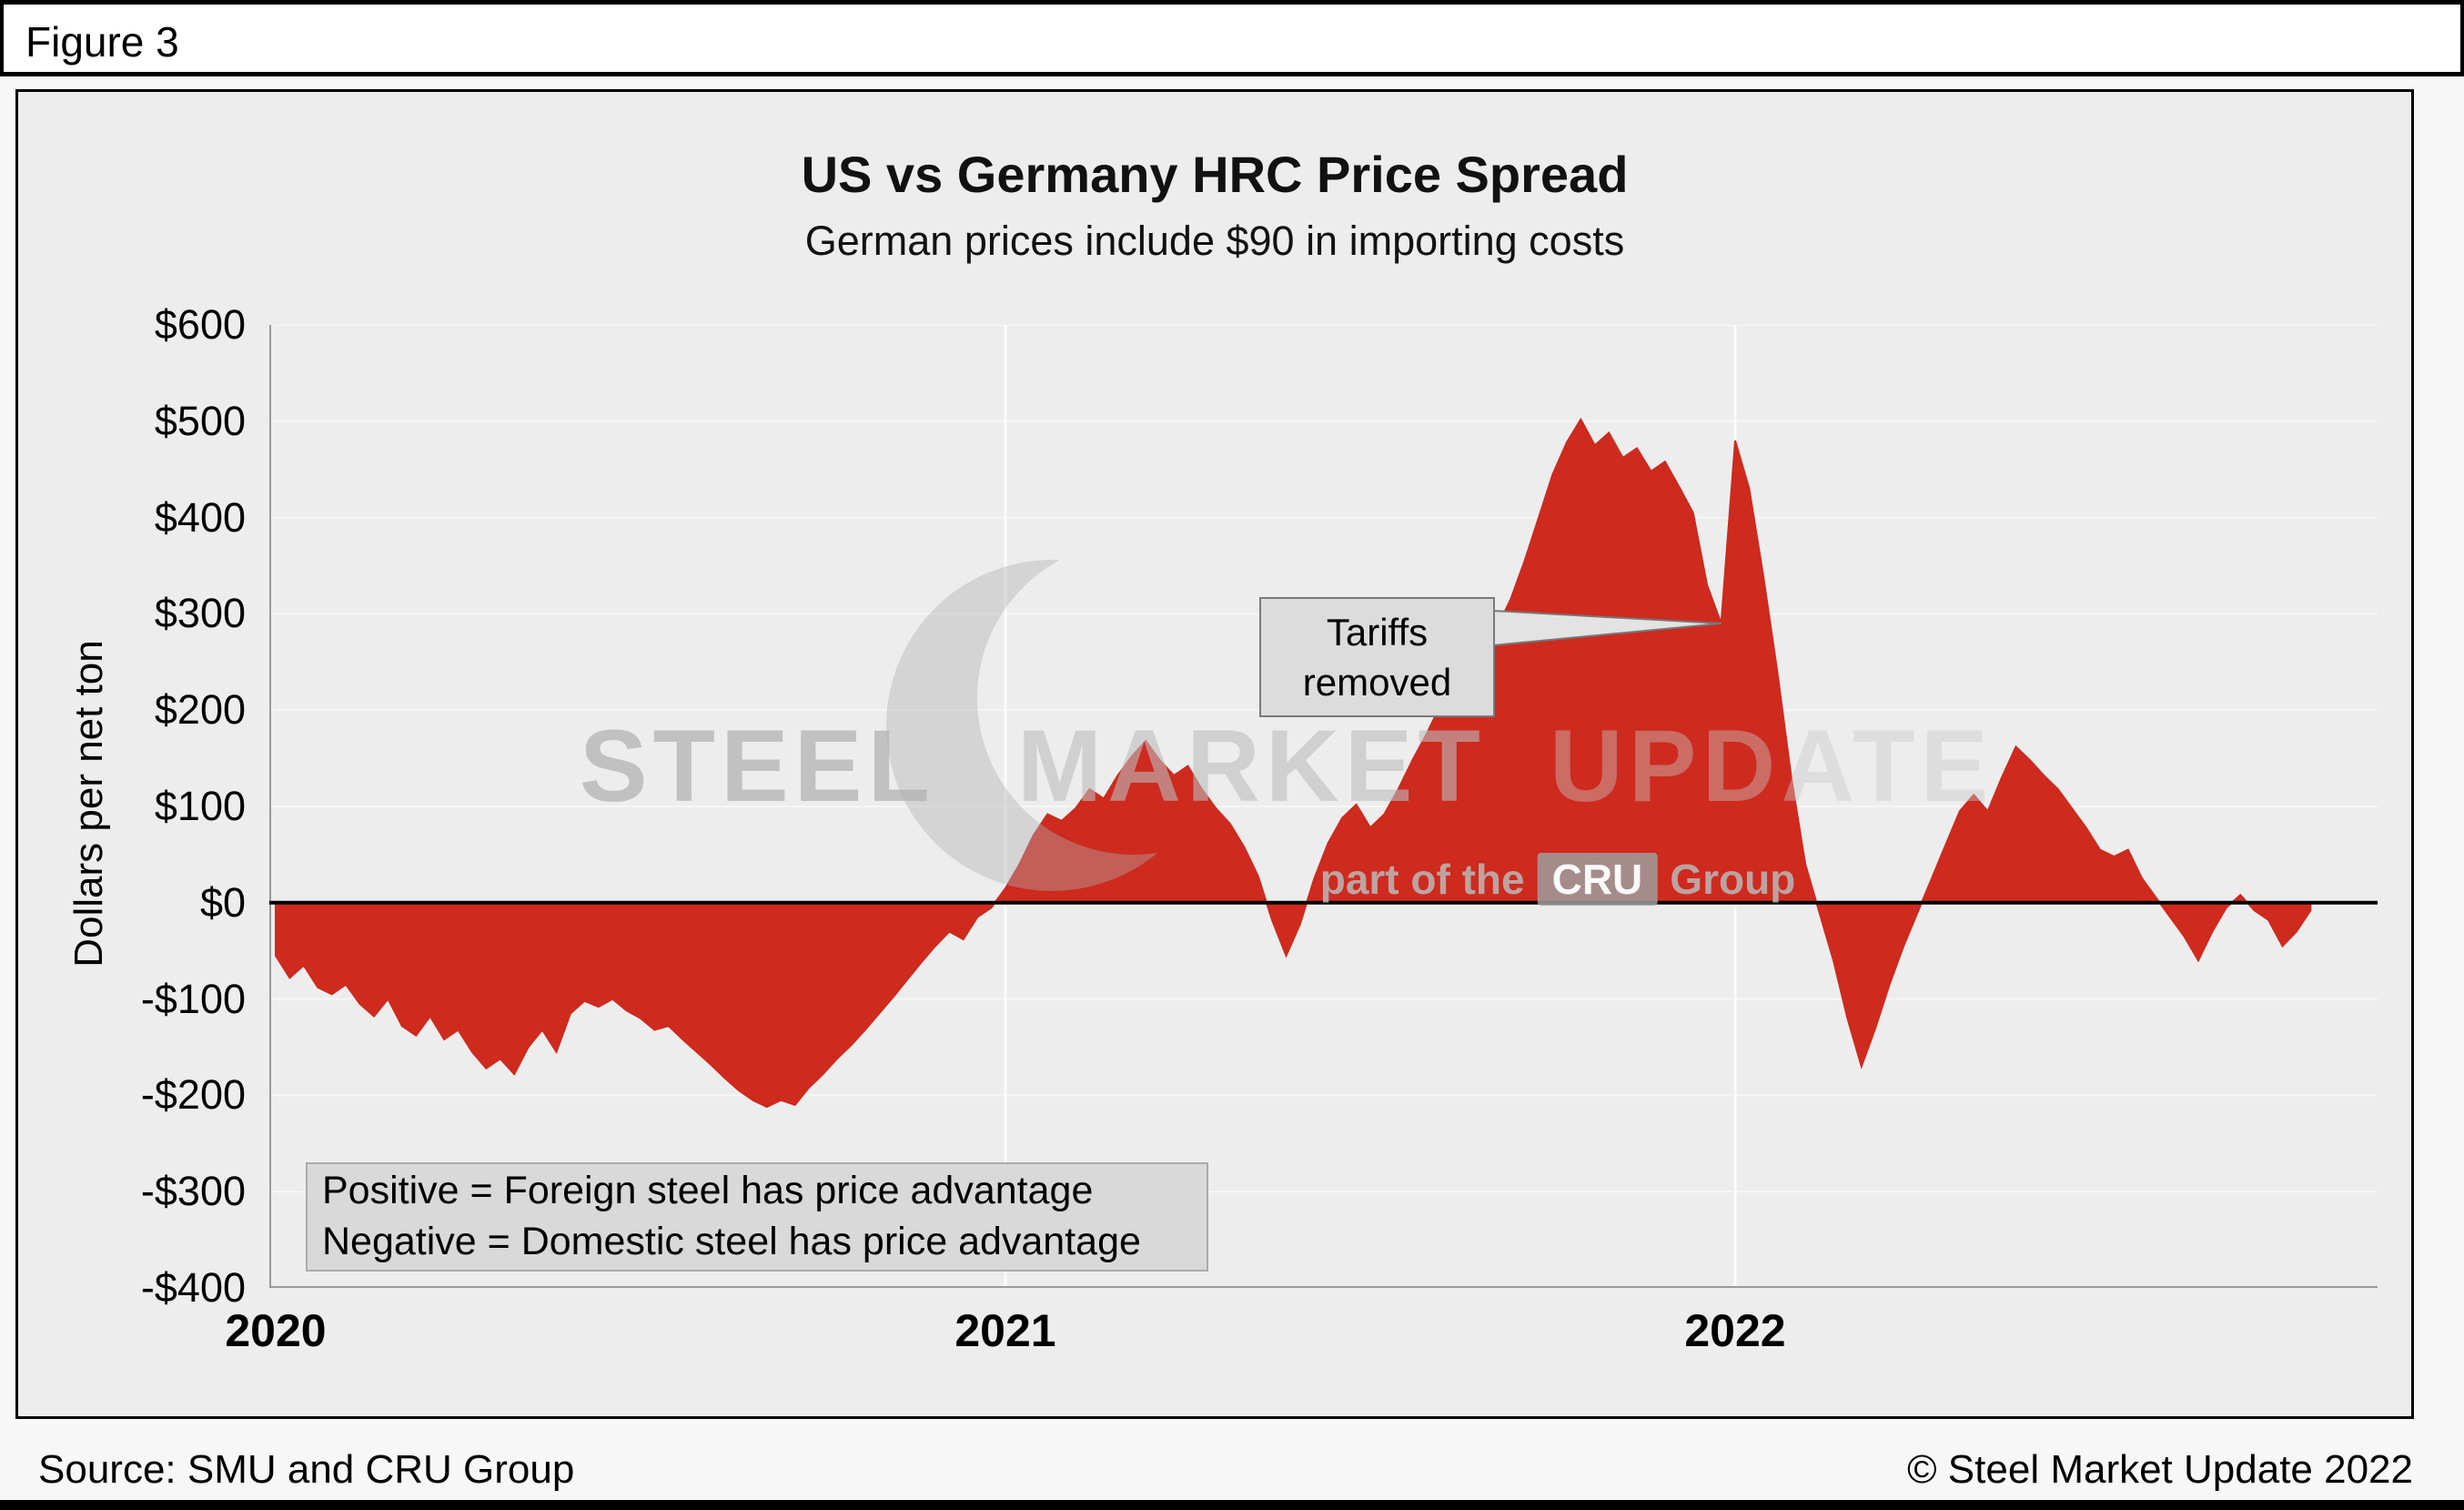  What do you see at coordinates (1215, 175) in the screenshot?
I see `chart-title: US vs Germany HRC Price Spread` at bounding box center [1215, 175].